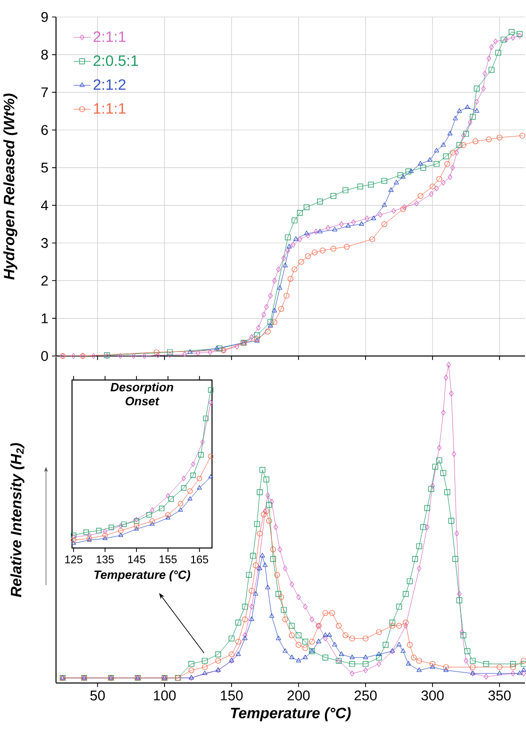 The width and height of the screenshot is (526, 734). Describe the element at coordinates (298, 695) in the screenshot. I see `x-tick-label: 200` at that location.